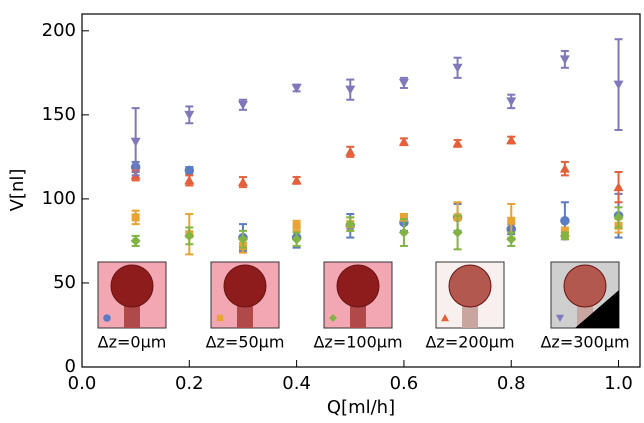 The image size is (644, 423). I want to click on x-tick-label: 0.6, so click(404, 383).